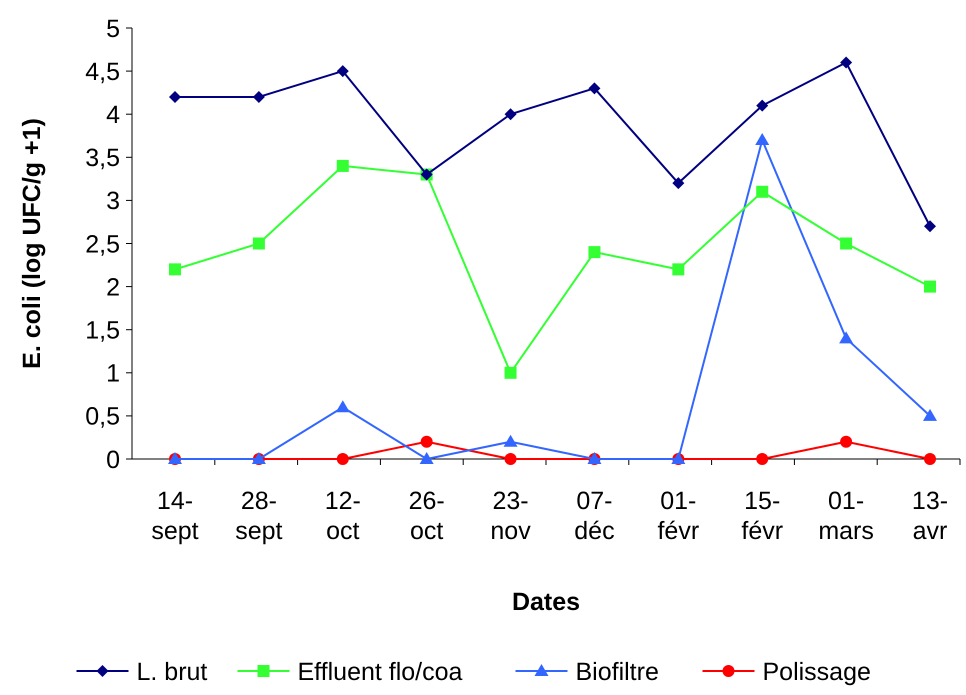 The image size is (966, 695). I want to click on y-tick-label: 1,5, so click(102, 330).